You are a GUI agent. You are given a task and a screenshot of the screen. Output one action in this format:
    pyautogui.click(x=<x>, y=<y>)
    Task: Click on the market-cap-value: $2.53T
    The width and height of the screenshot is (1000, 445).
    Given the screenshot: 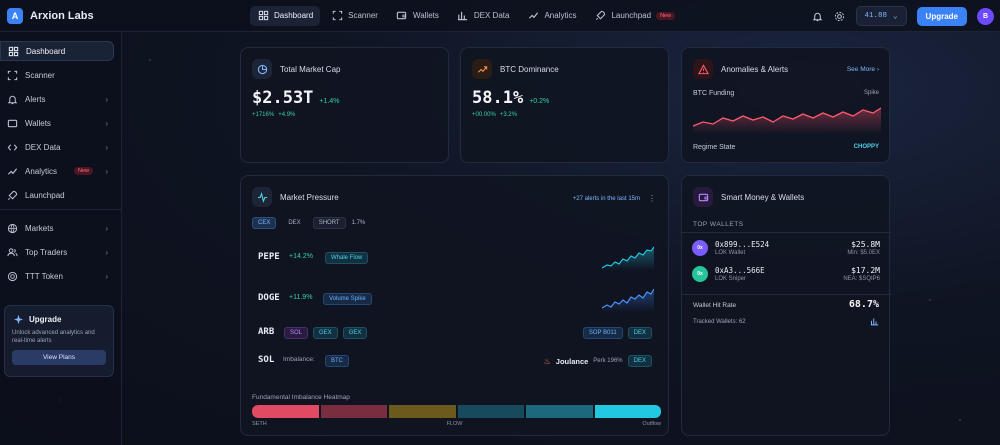 What is the action you would take?
    pyautogui.click(x=283, y=98)
    